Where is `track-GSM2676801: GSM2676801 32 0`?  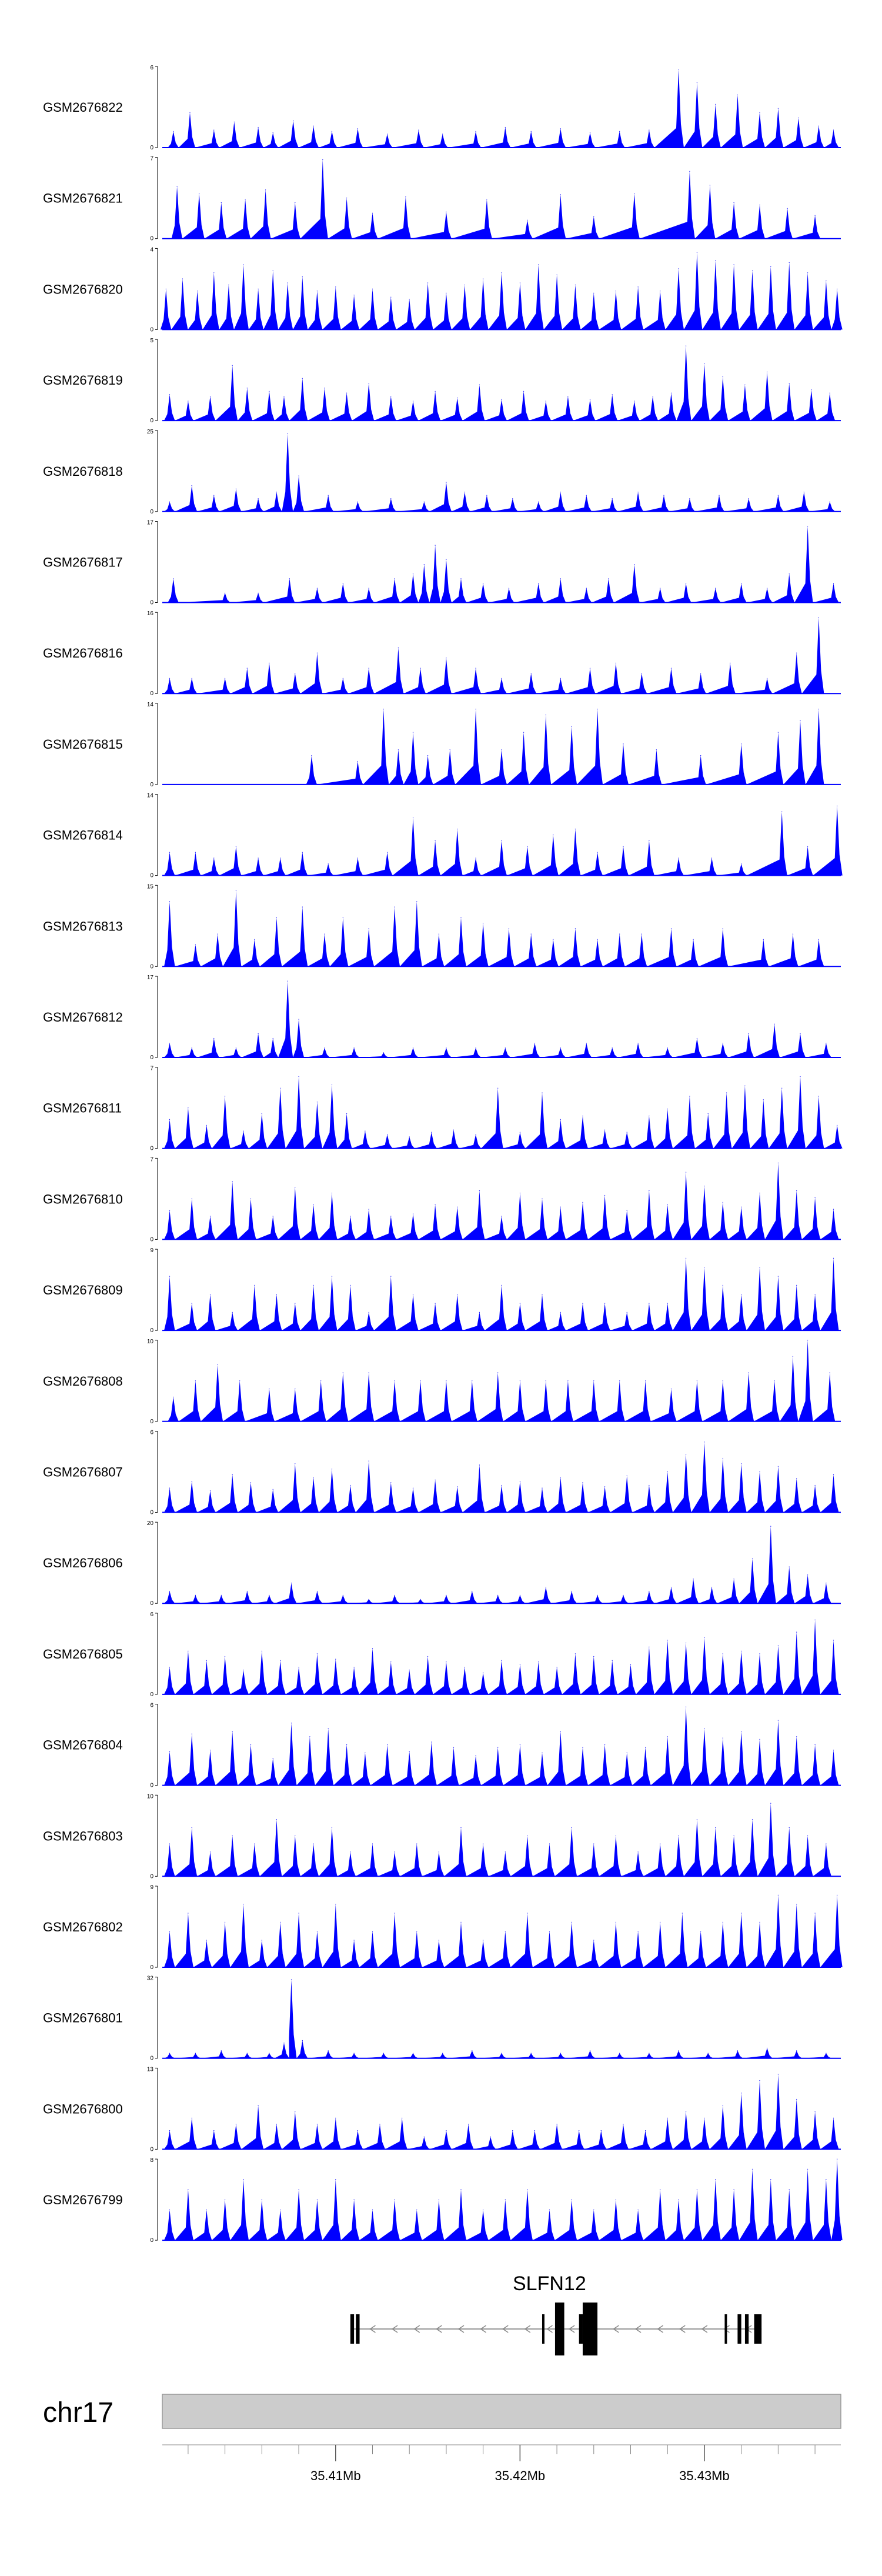
track-GSM2676801: GSM2676801 32 0 is located at coordinates (442, 2019).